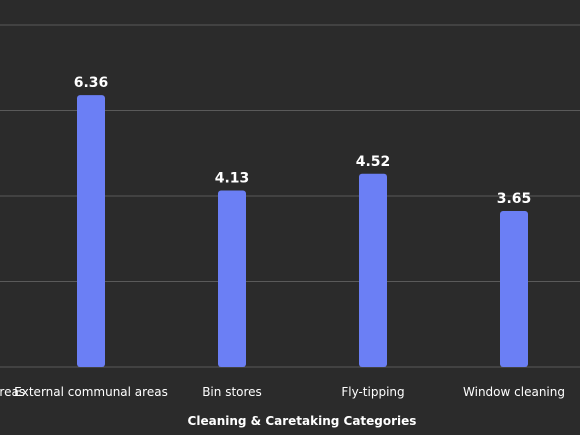 Image resolution: width=580 pixels, height=435 pixels. I want to click on x-axis-title: Cleaning & Caretaking Categories, so click(302, 421).